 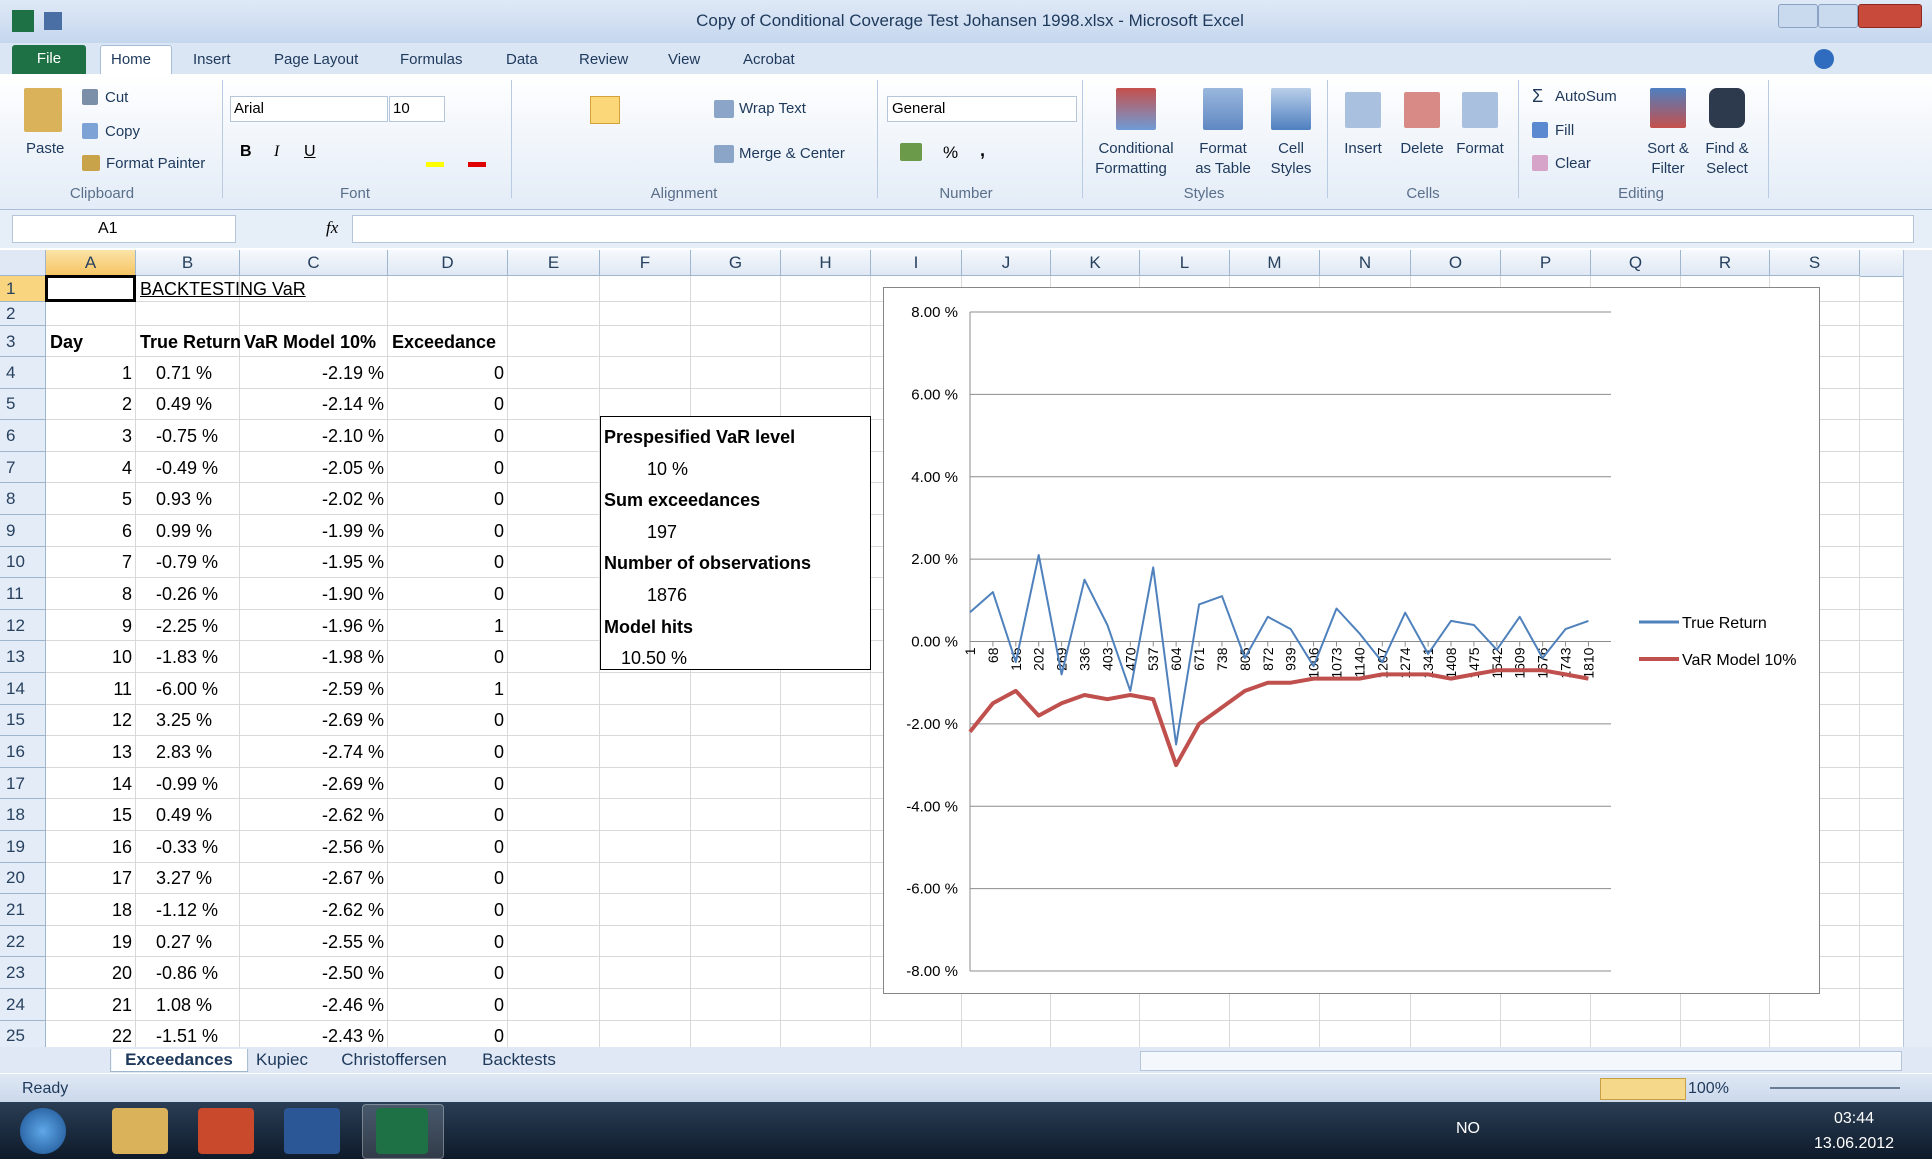 What do you see at coordinates (45, 148) in the screenshot?
I see `paste-button: Paste` at bounding box center [45, 148].